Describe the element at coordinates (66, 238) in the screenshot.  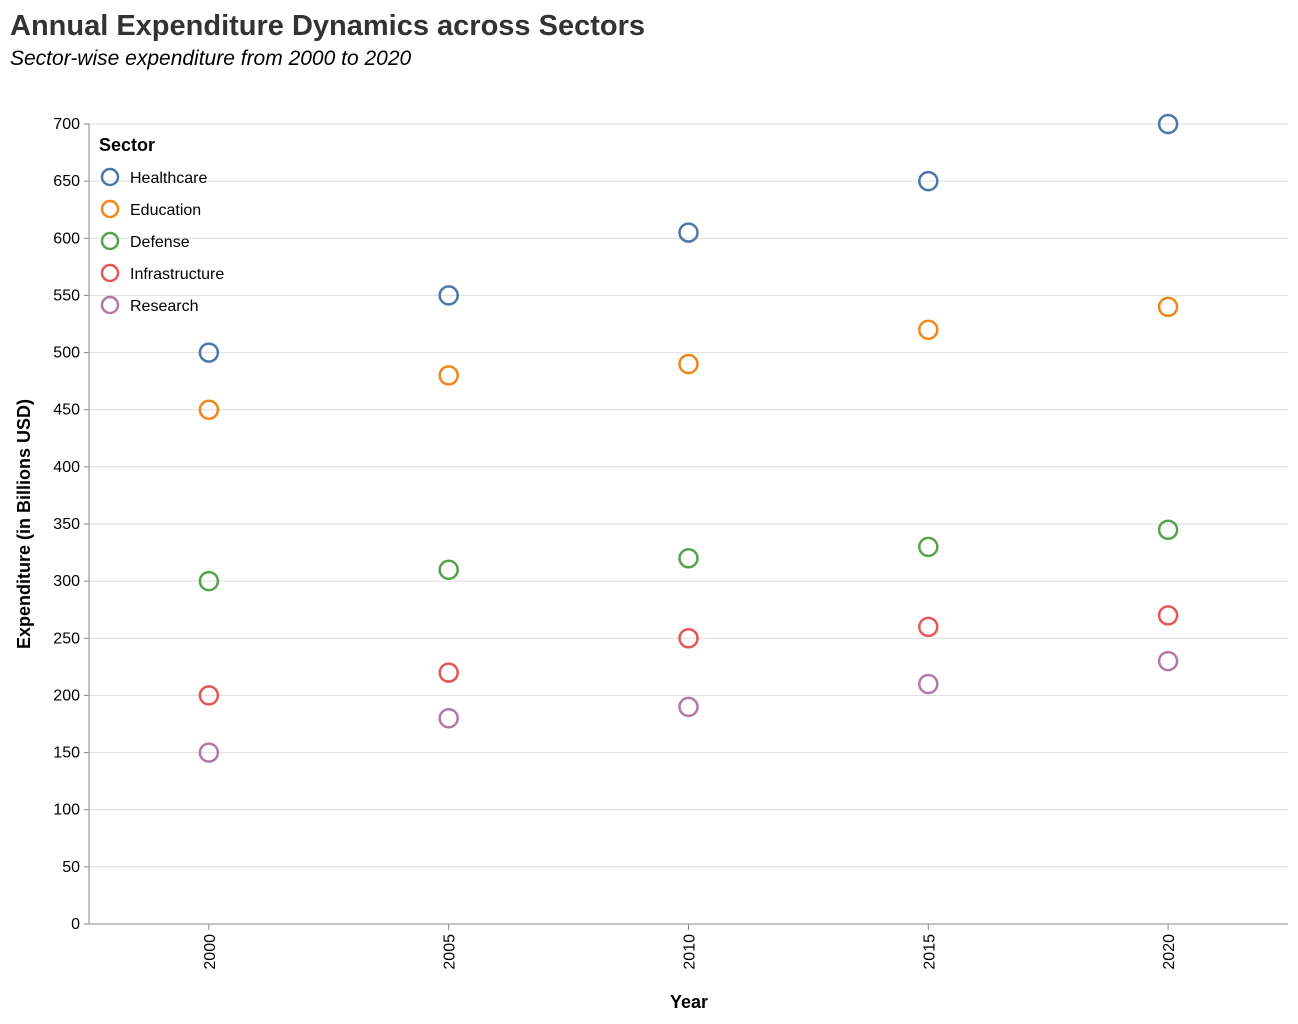
I see `y-tick-label: 600` at that location.